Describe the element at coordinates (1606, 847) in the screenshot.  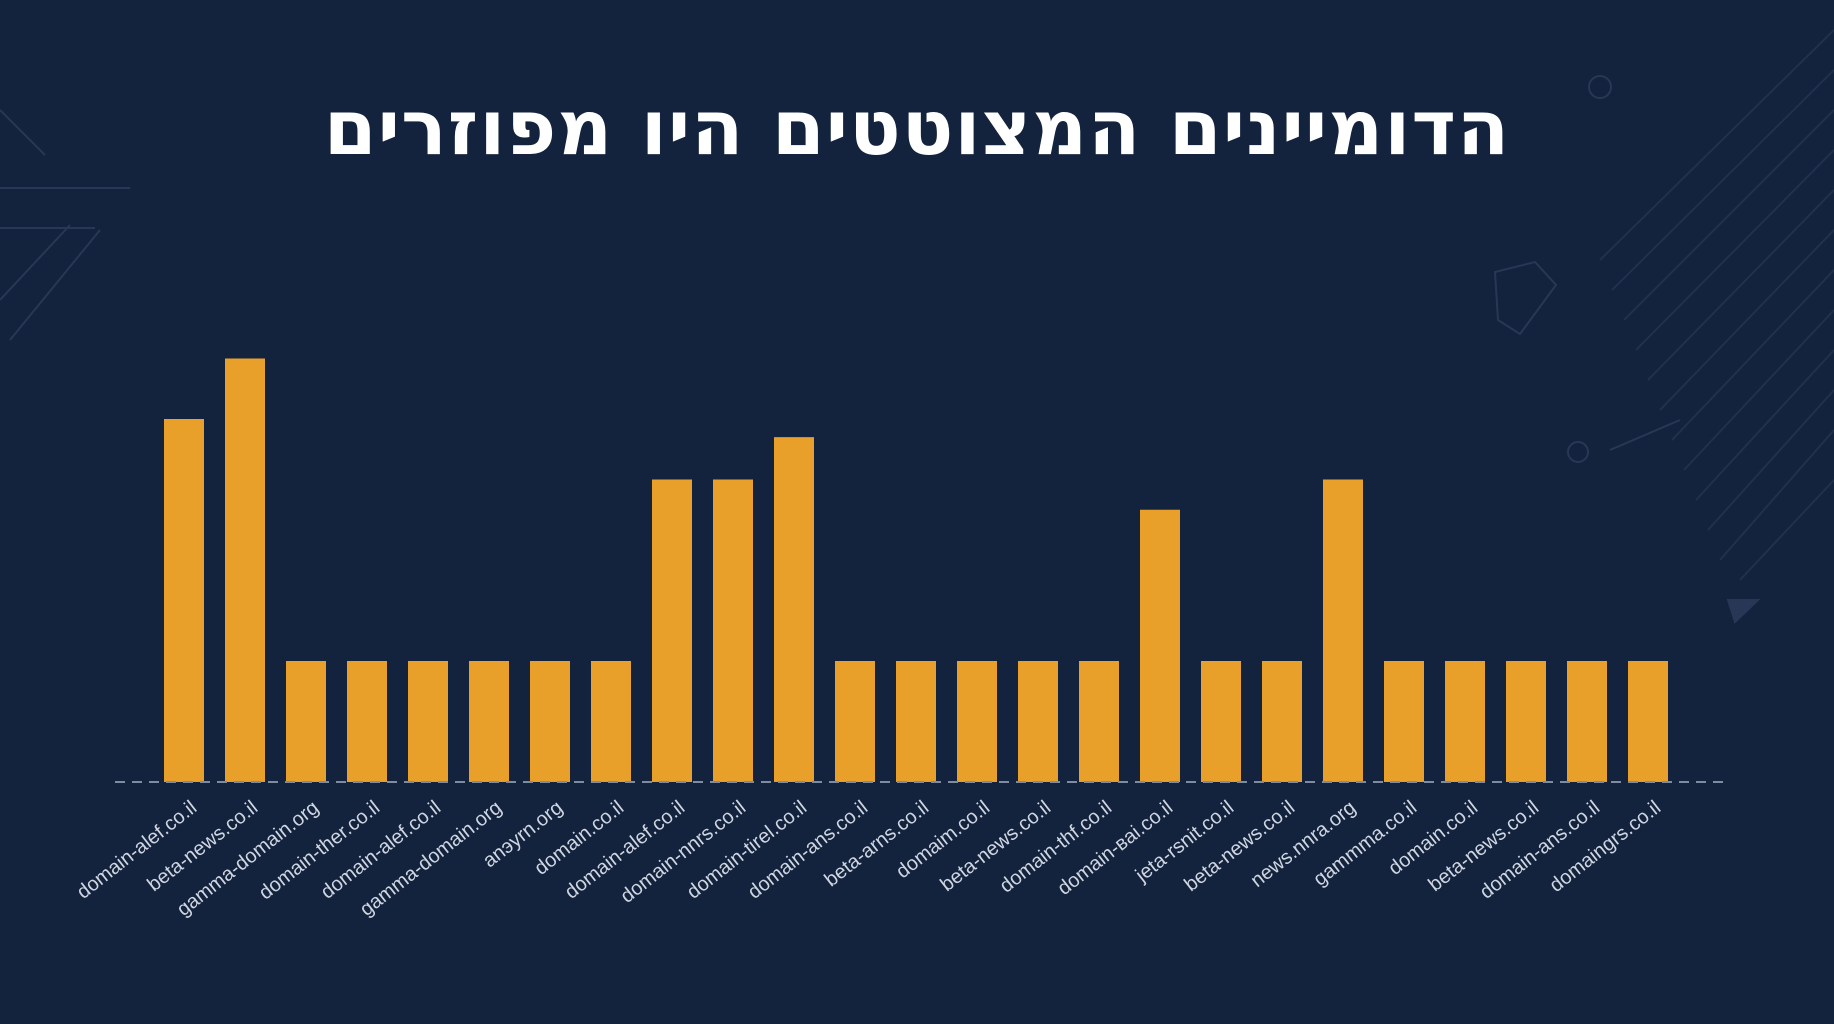
I see `x-tick-label-24: domaingrs.co.il` at that location.